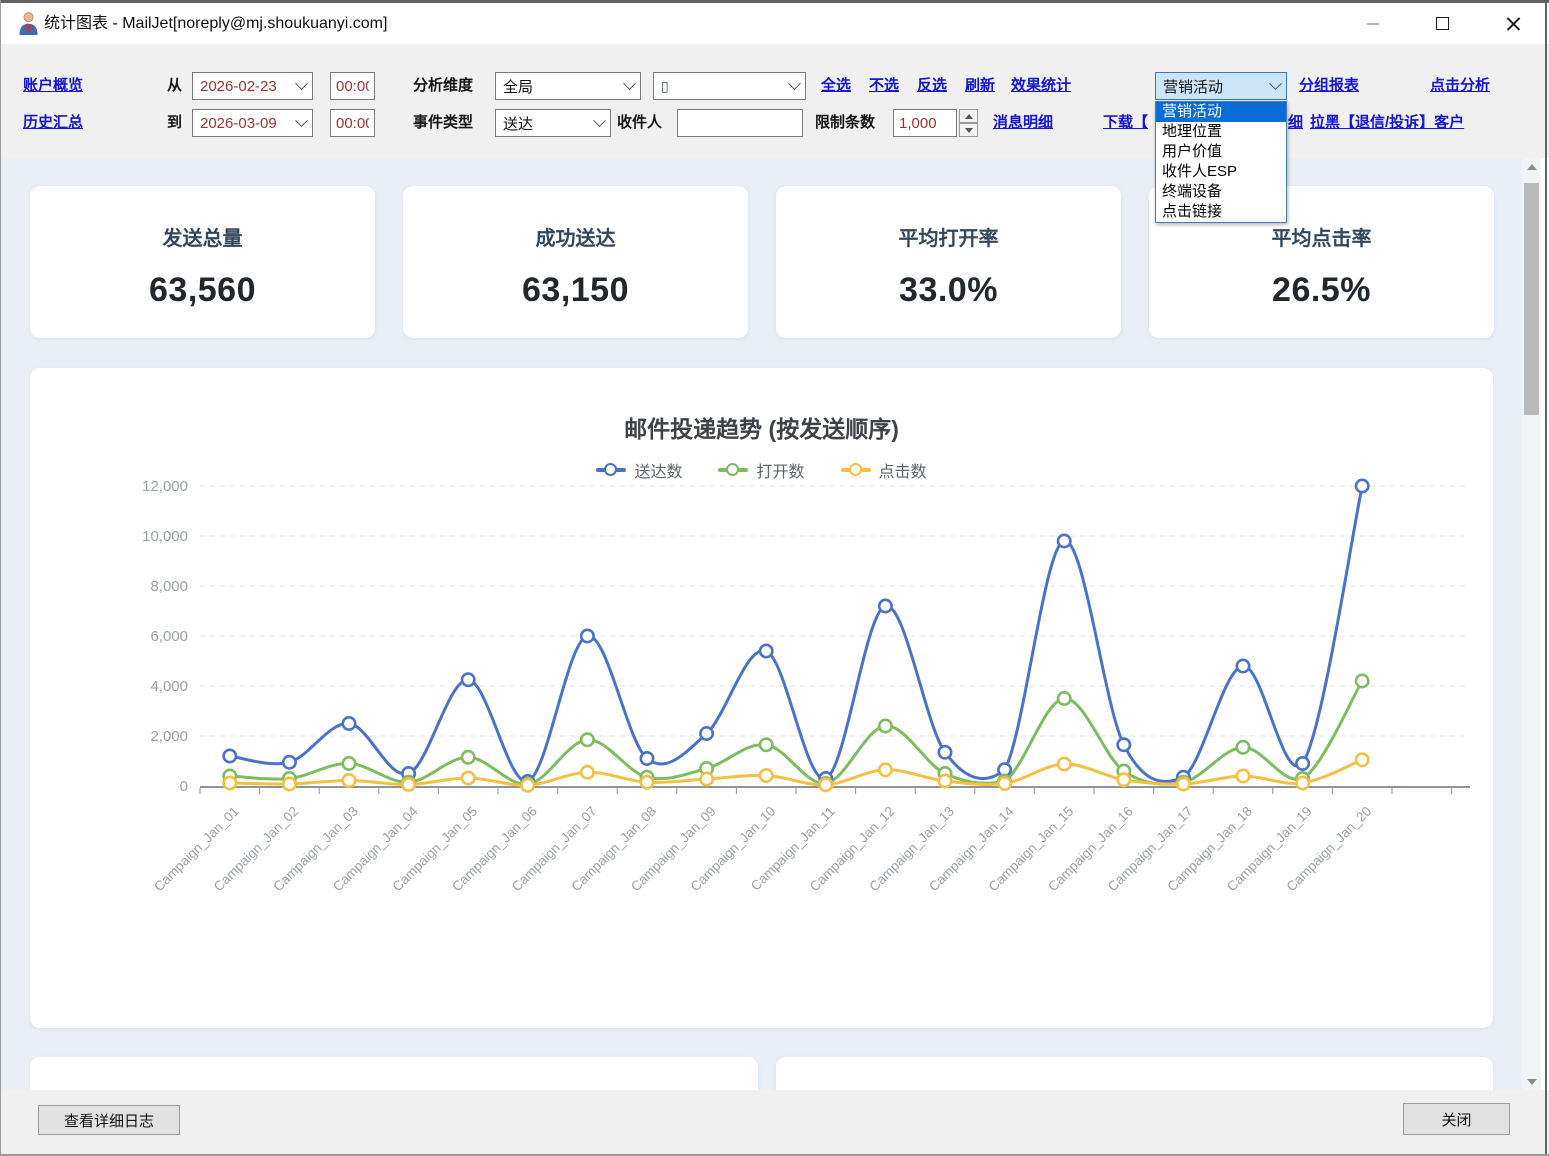 Image resolution: width=1549 pixels, height=1156 pixels. I want to click on dropdown-option-geography: 地理位置, so click(1192, 131).